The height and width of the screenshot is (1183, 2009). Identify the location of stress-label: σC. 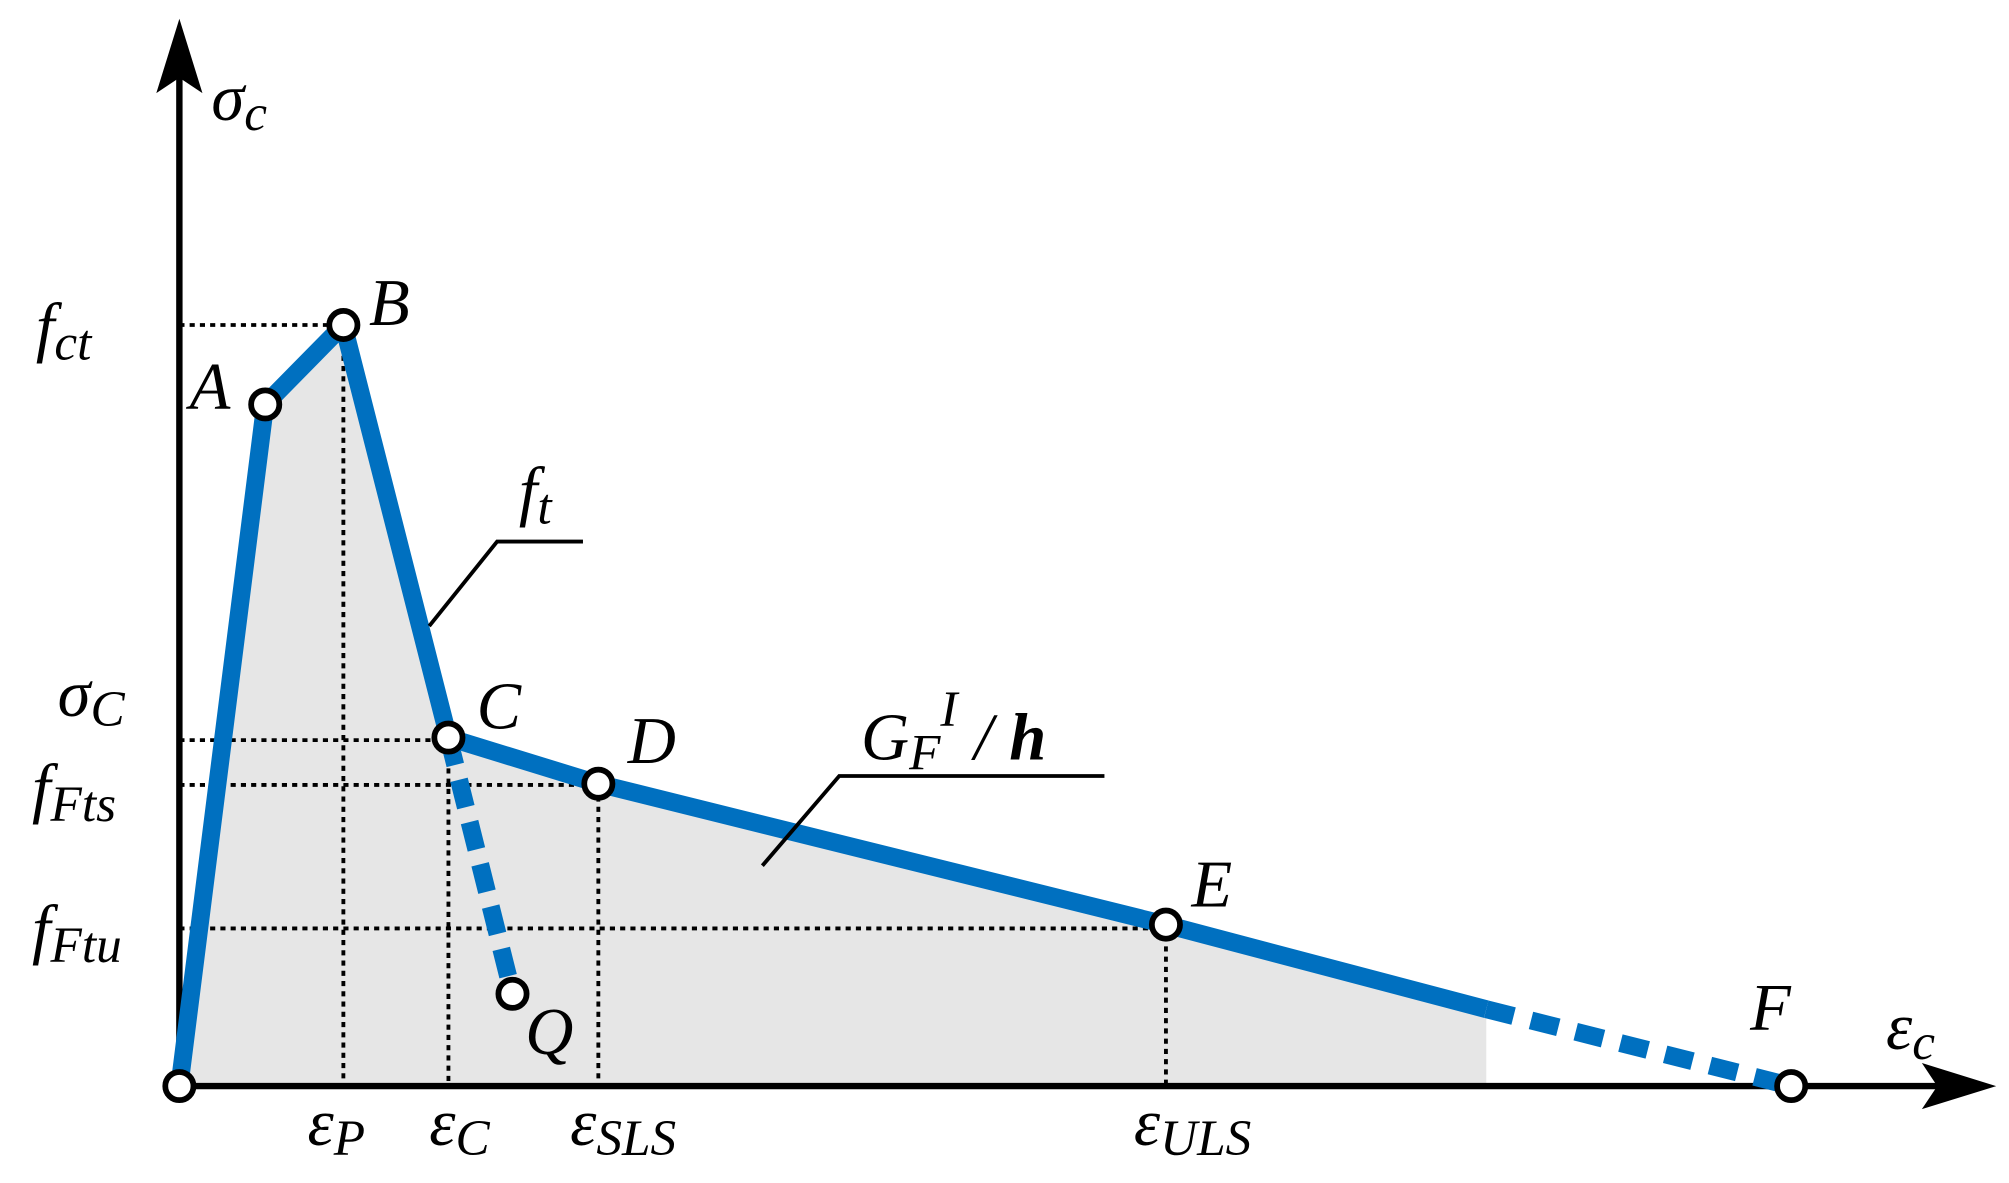
(92, 698).